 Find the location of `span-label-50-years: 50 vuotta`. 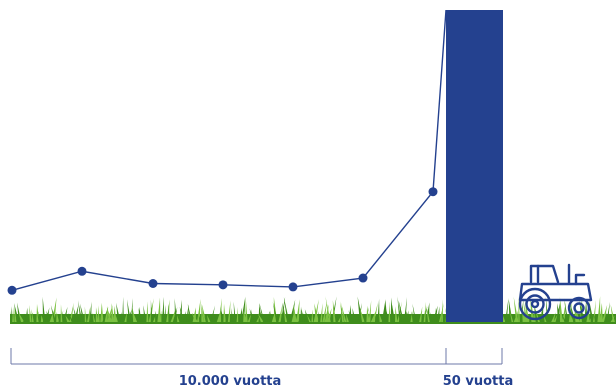

span-label-50-years: 50 vuotta is located at coordinates (478, 381).